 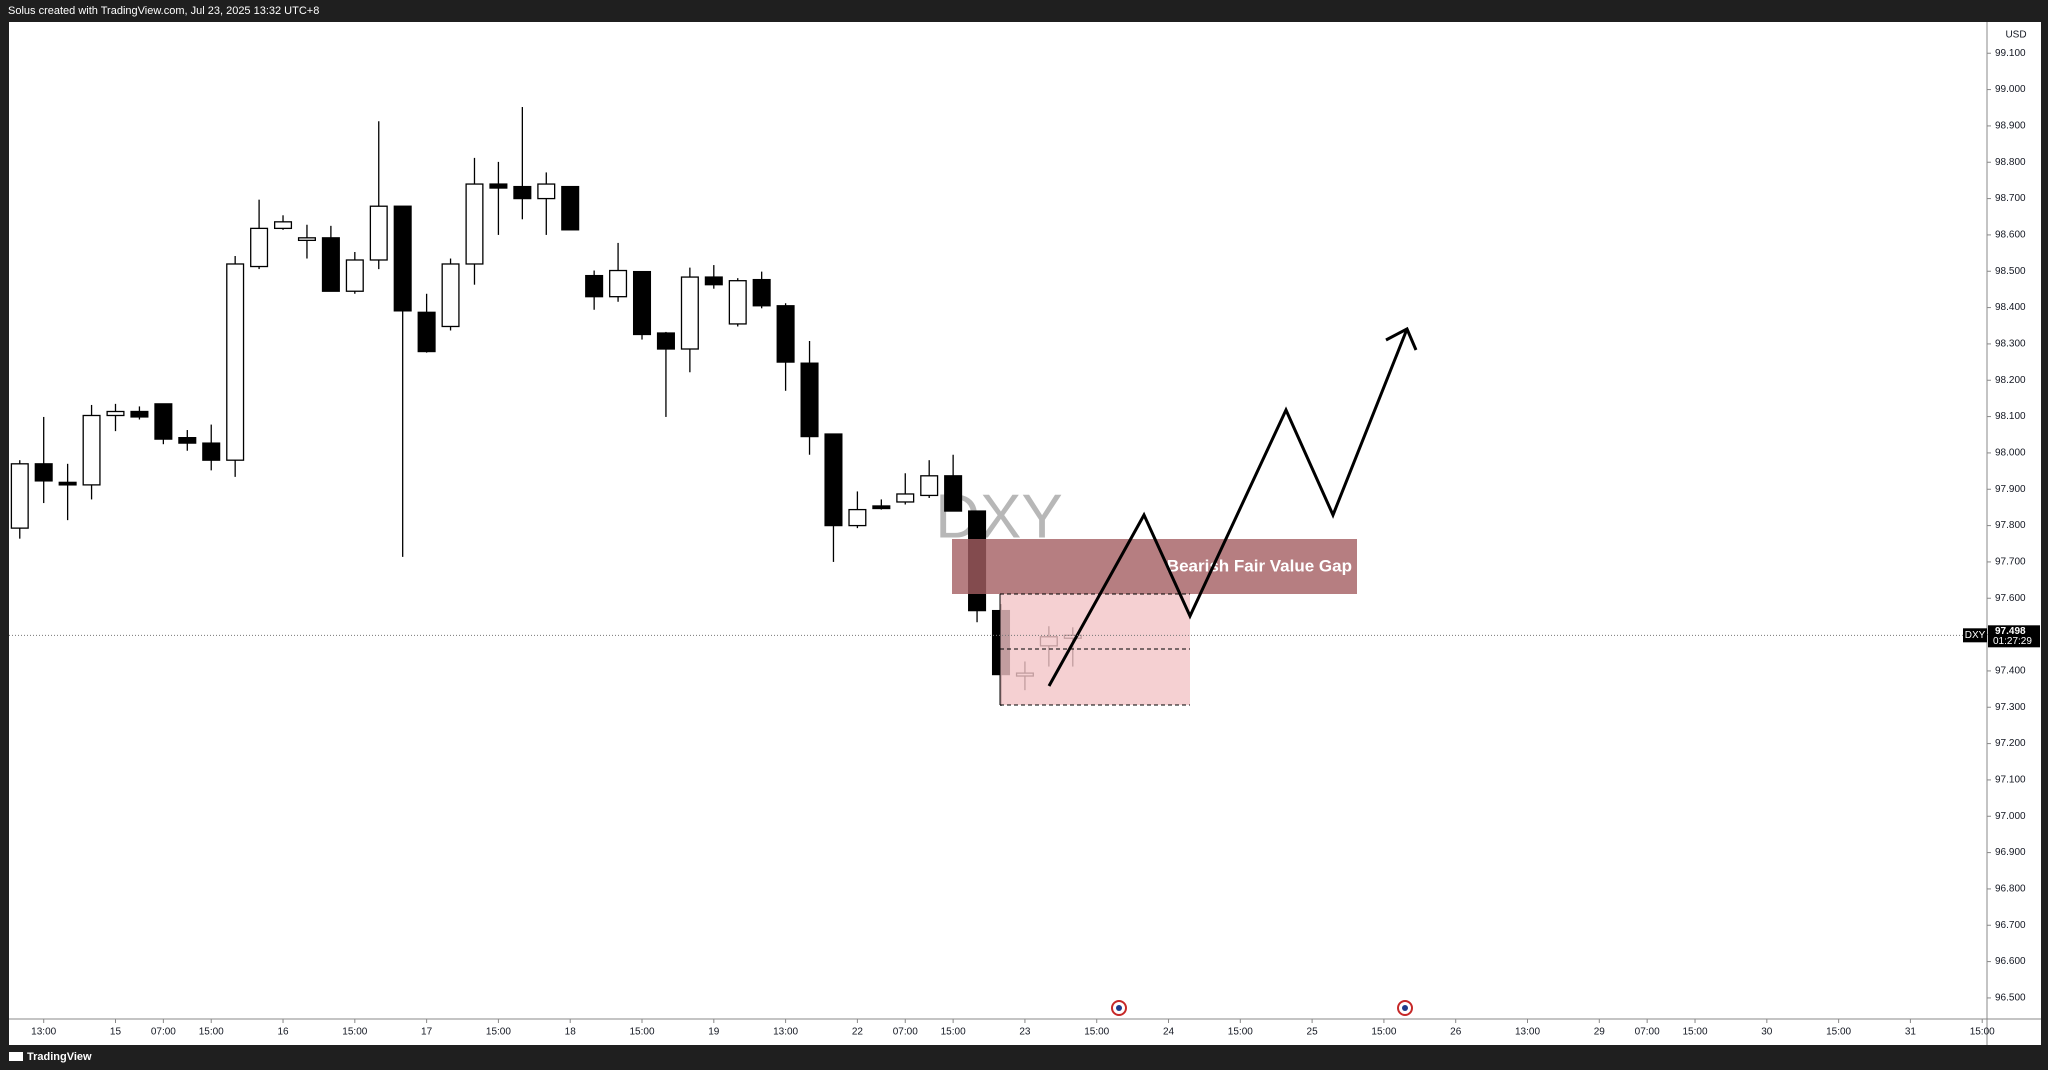 I want to click on x-tick-label: 22, so click(x=858, y=1032).